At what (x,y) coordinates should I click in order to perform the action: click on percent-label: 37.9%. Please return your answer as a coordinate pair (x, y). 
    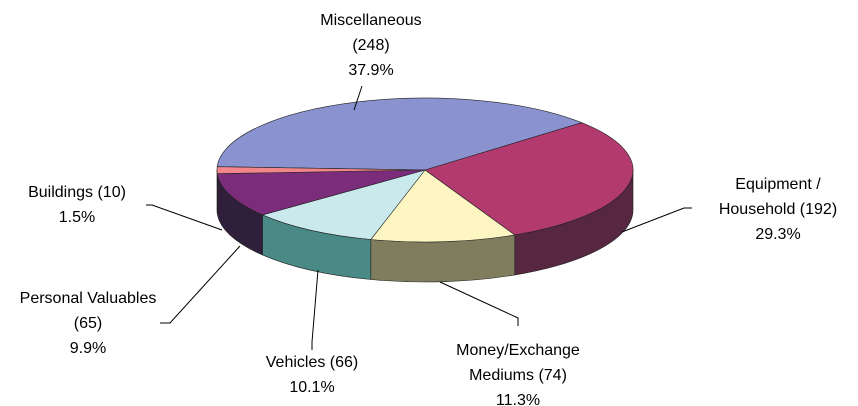
    Looking at the image, I should click on (371, 70).